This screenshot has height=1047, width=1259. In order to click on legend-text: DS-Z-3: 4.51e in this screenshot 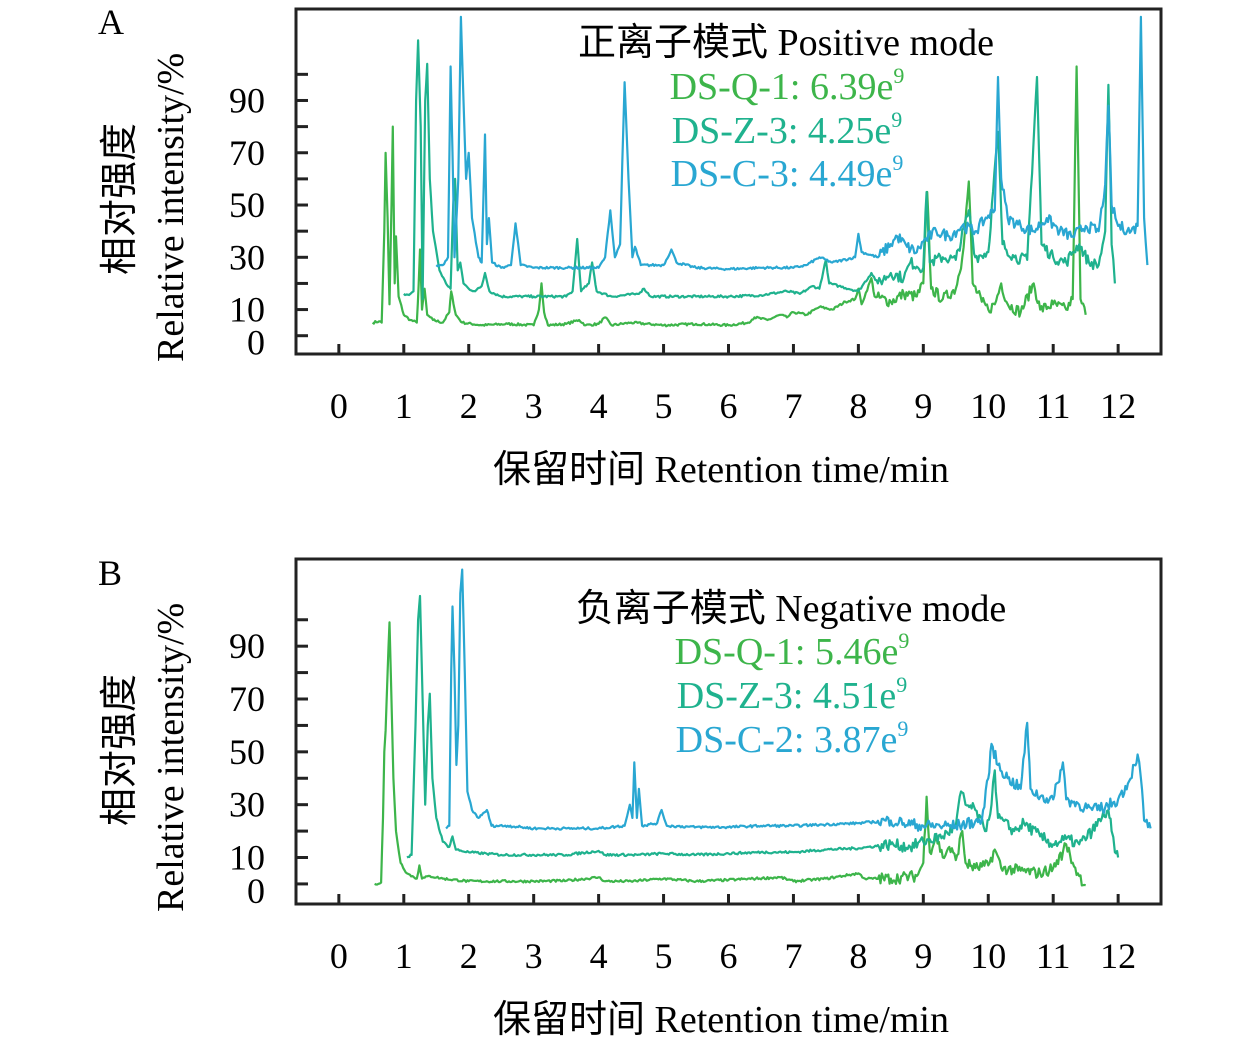, I will do `click(787, 696)`.